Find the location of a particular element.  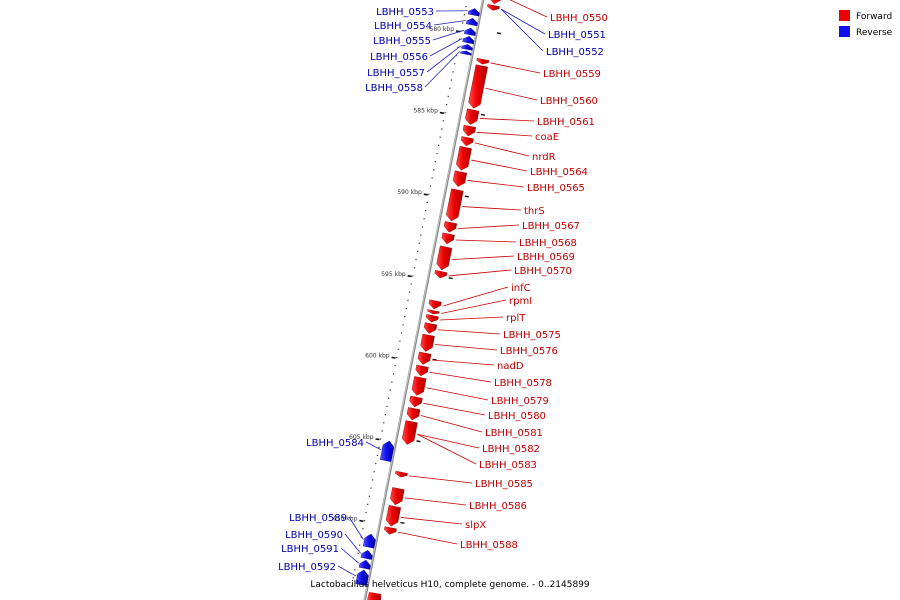

gene-label-coaE: coaE is located at coordinates (547, 137).